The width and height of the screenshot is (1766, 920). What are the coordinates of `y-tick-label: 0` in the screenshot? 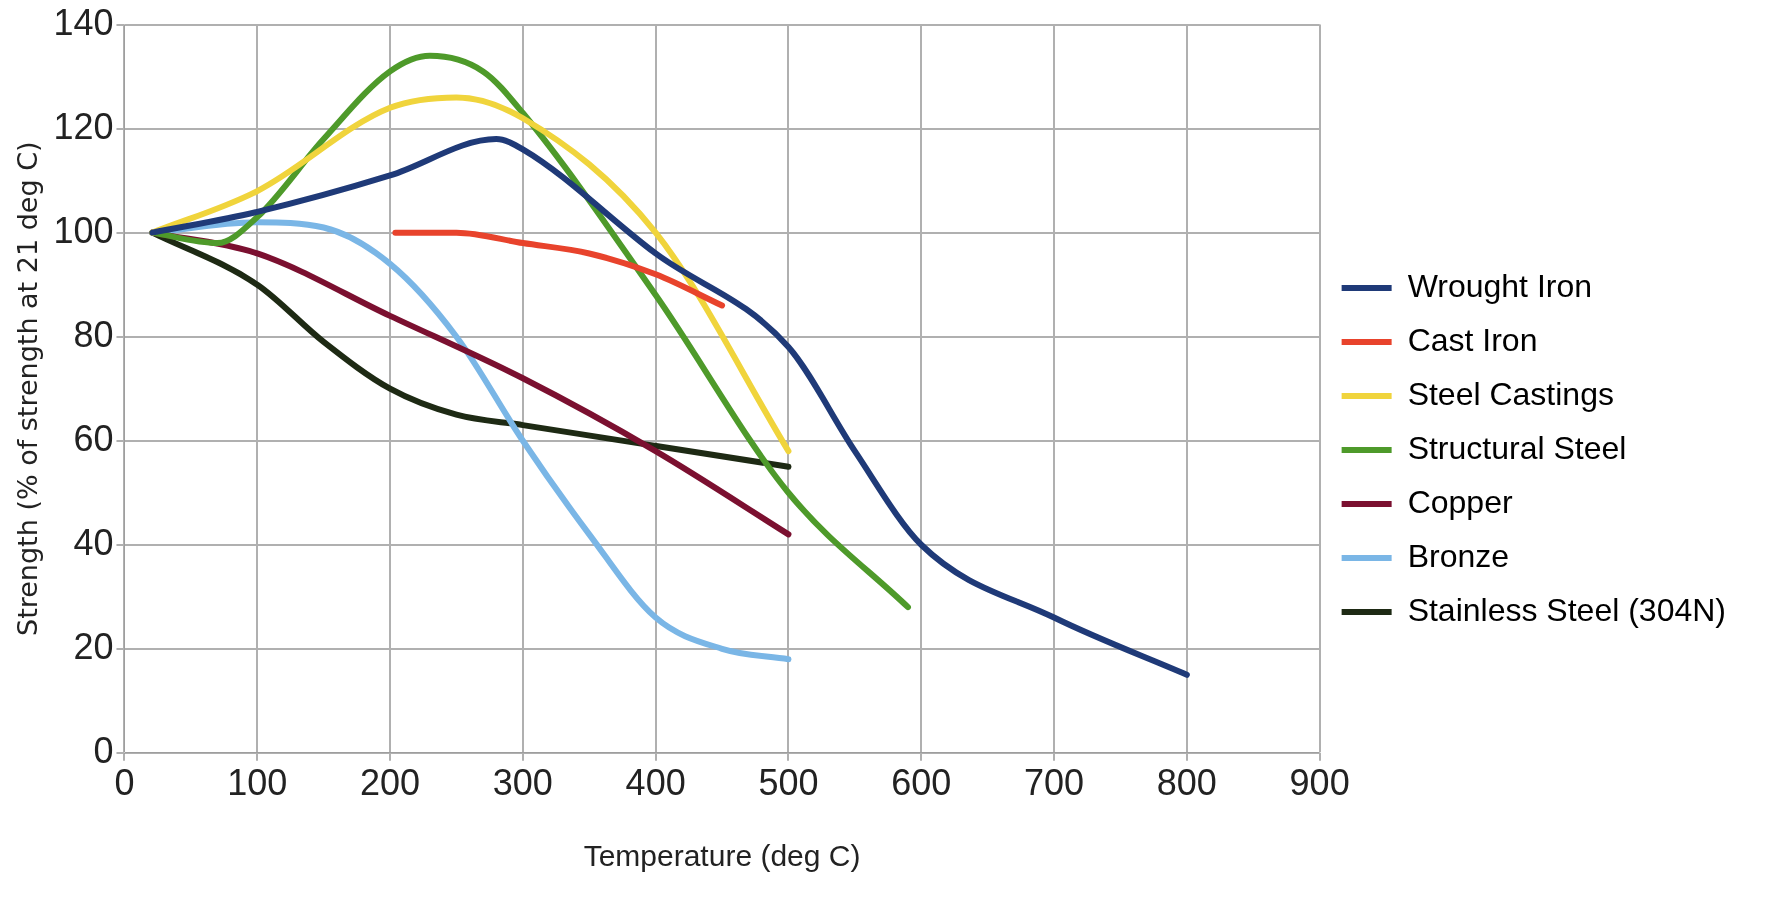 It's located at (103, 750).